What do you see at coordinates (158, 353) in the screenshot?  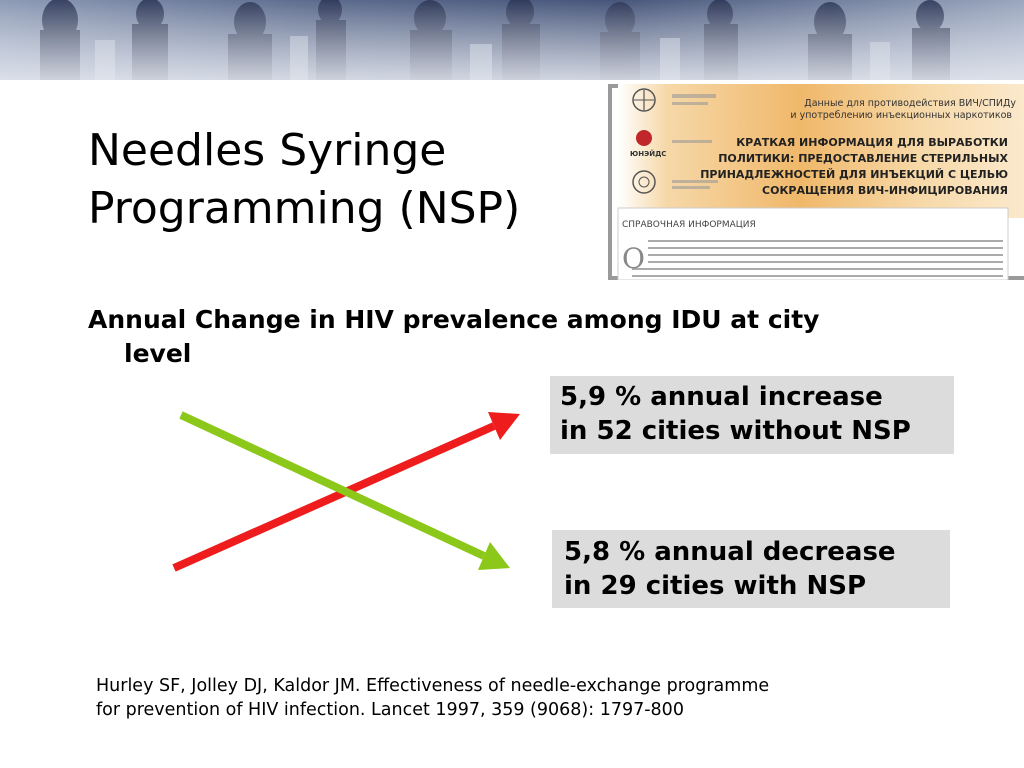 I see `subheading-line-2: level` at bounding box center [158, 353].